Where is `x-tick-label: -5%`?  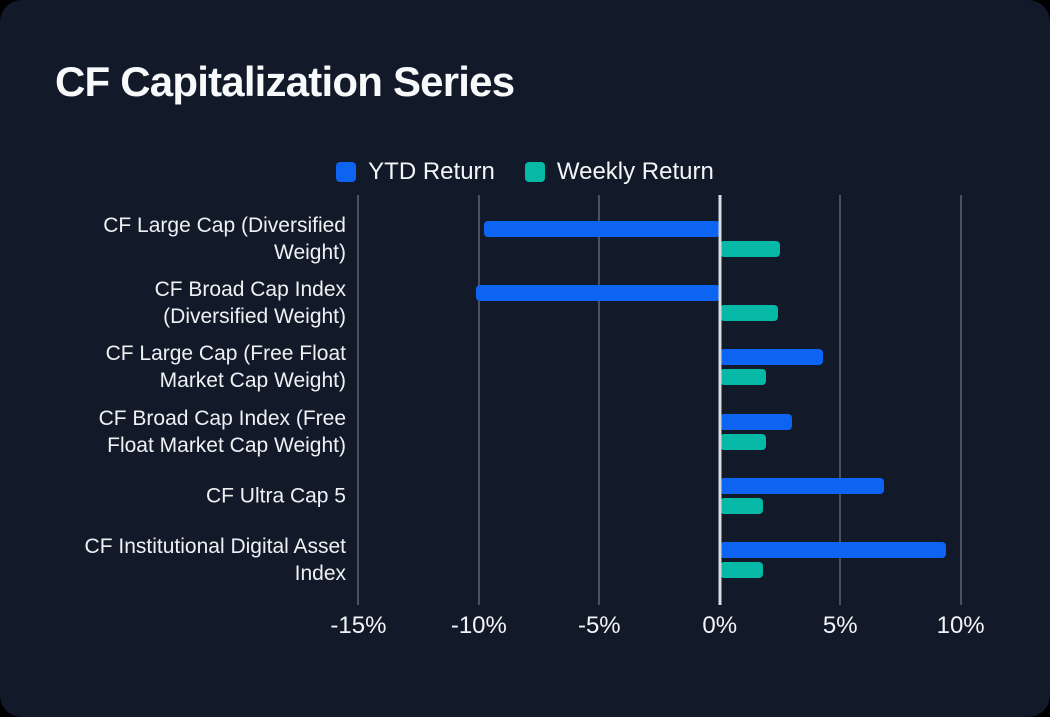 x-tick-label: -5% is located at coordinates (599, 625).